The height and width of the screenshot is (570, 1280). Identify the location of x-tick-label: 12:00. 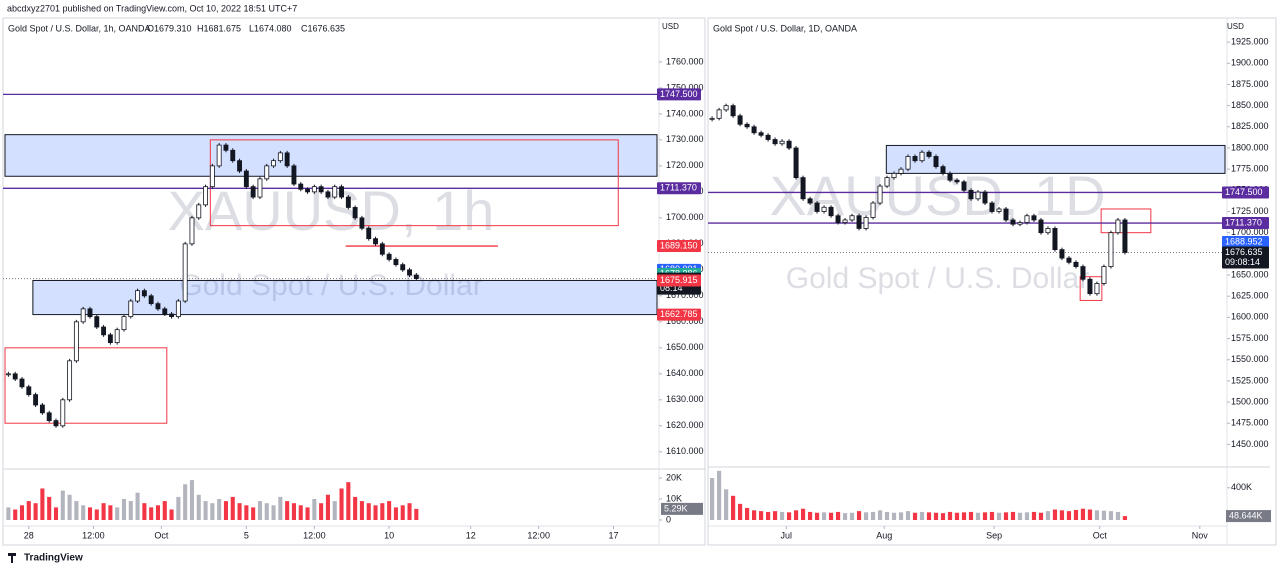
(93, 535).